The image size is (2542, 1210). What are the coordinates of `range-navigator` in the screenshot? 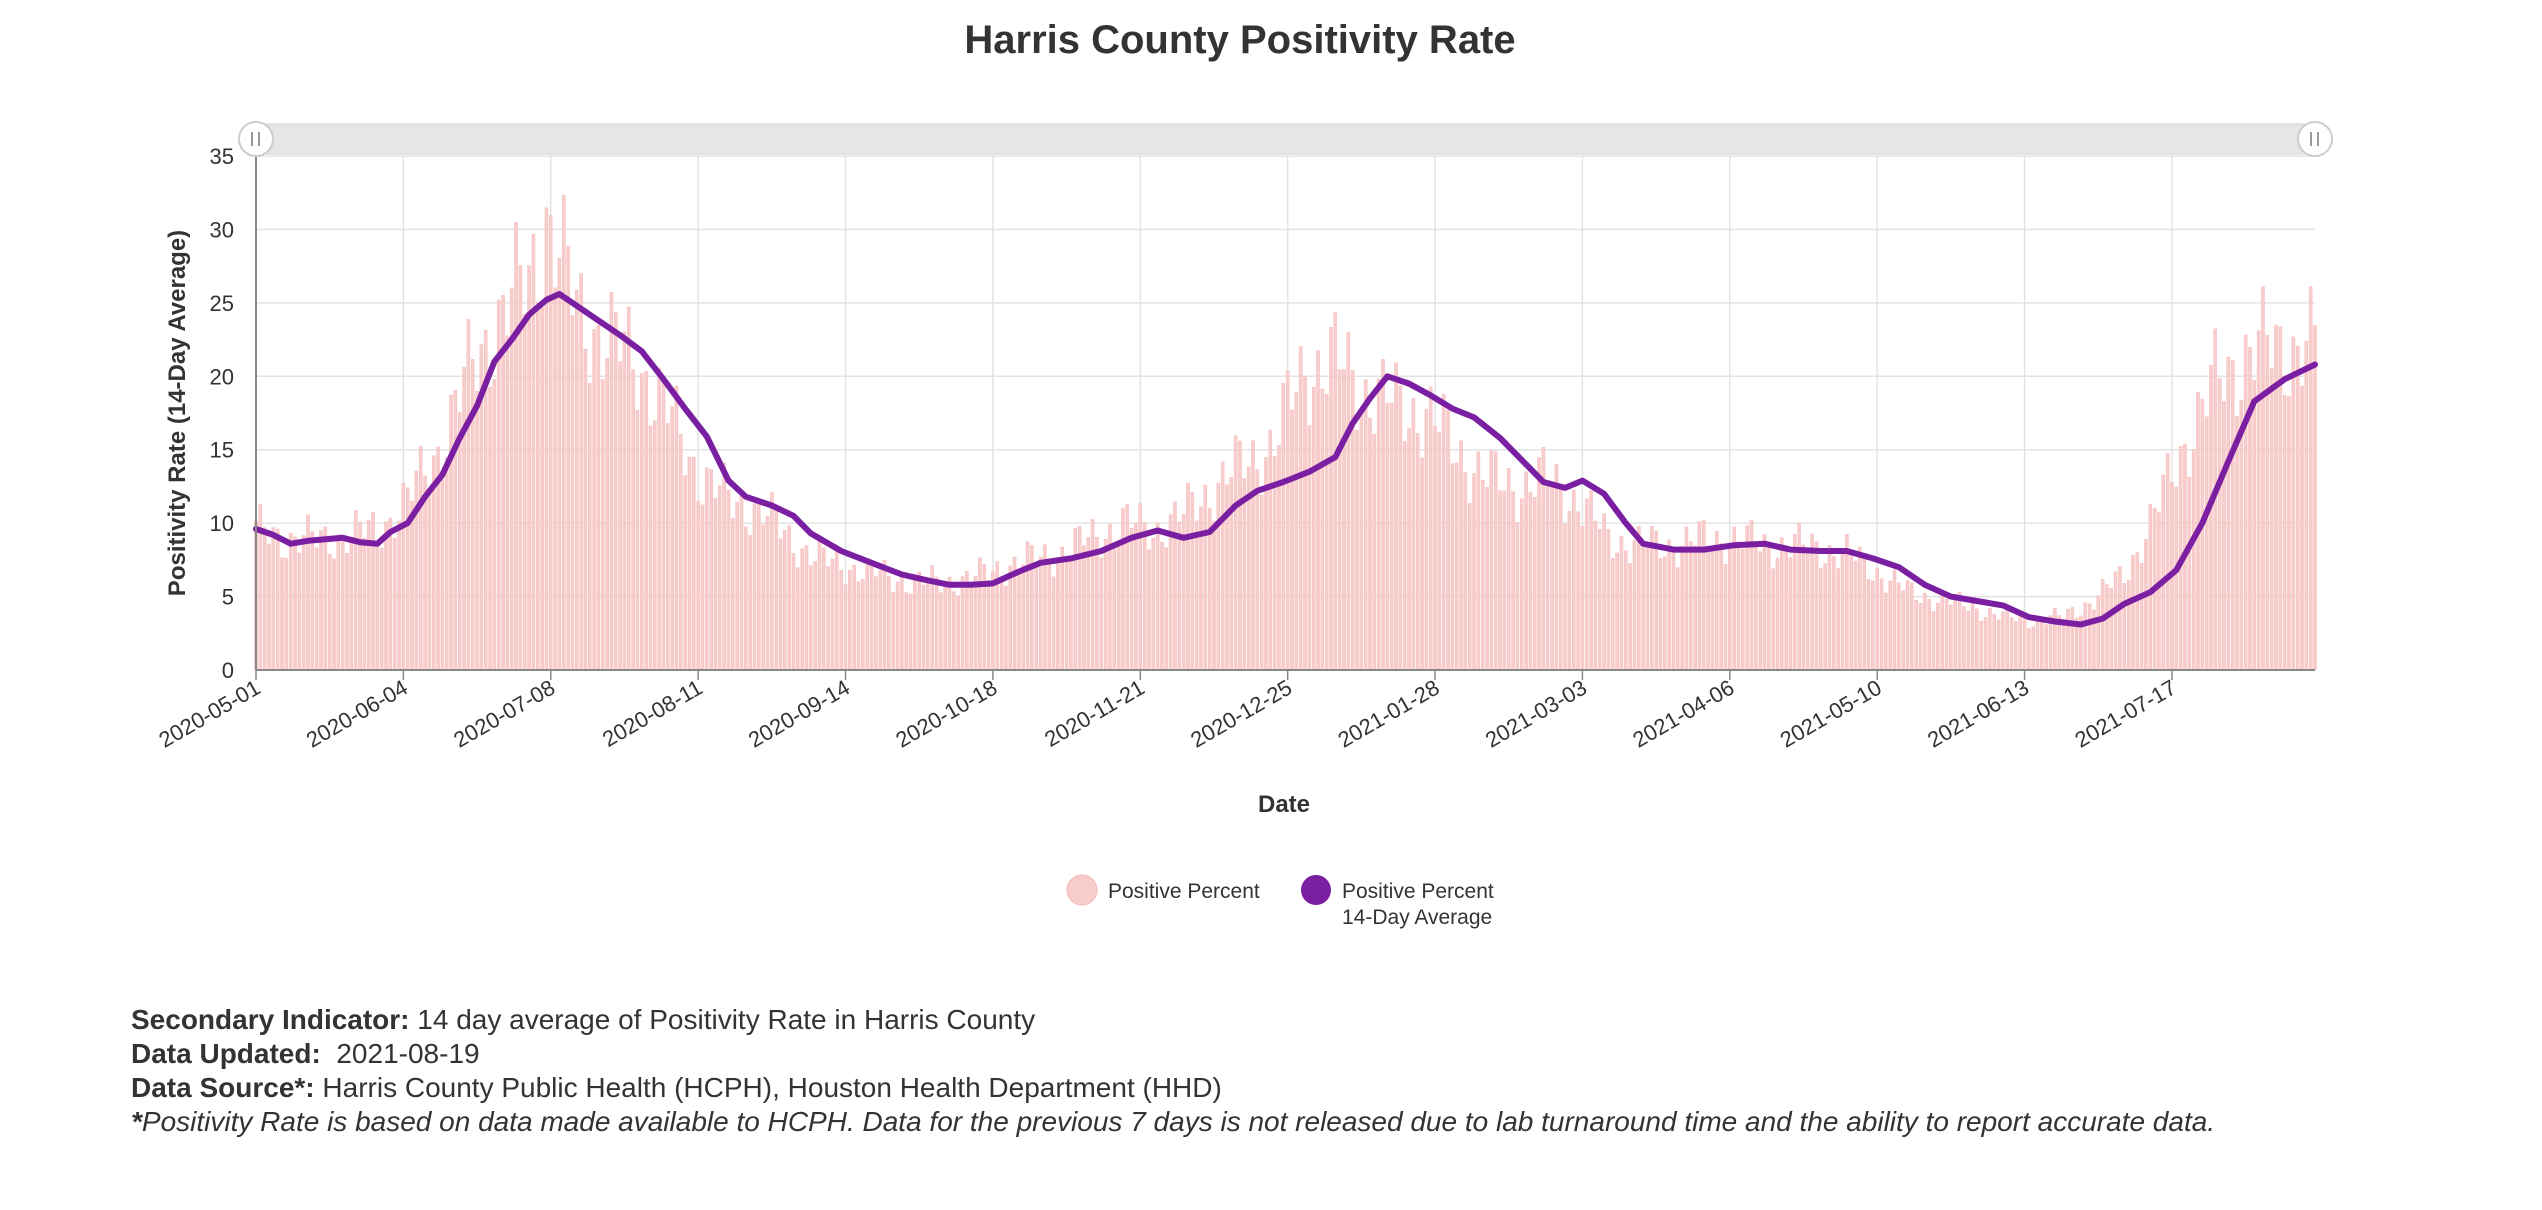 It's located at (1285, 139).